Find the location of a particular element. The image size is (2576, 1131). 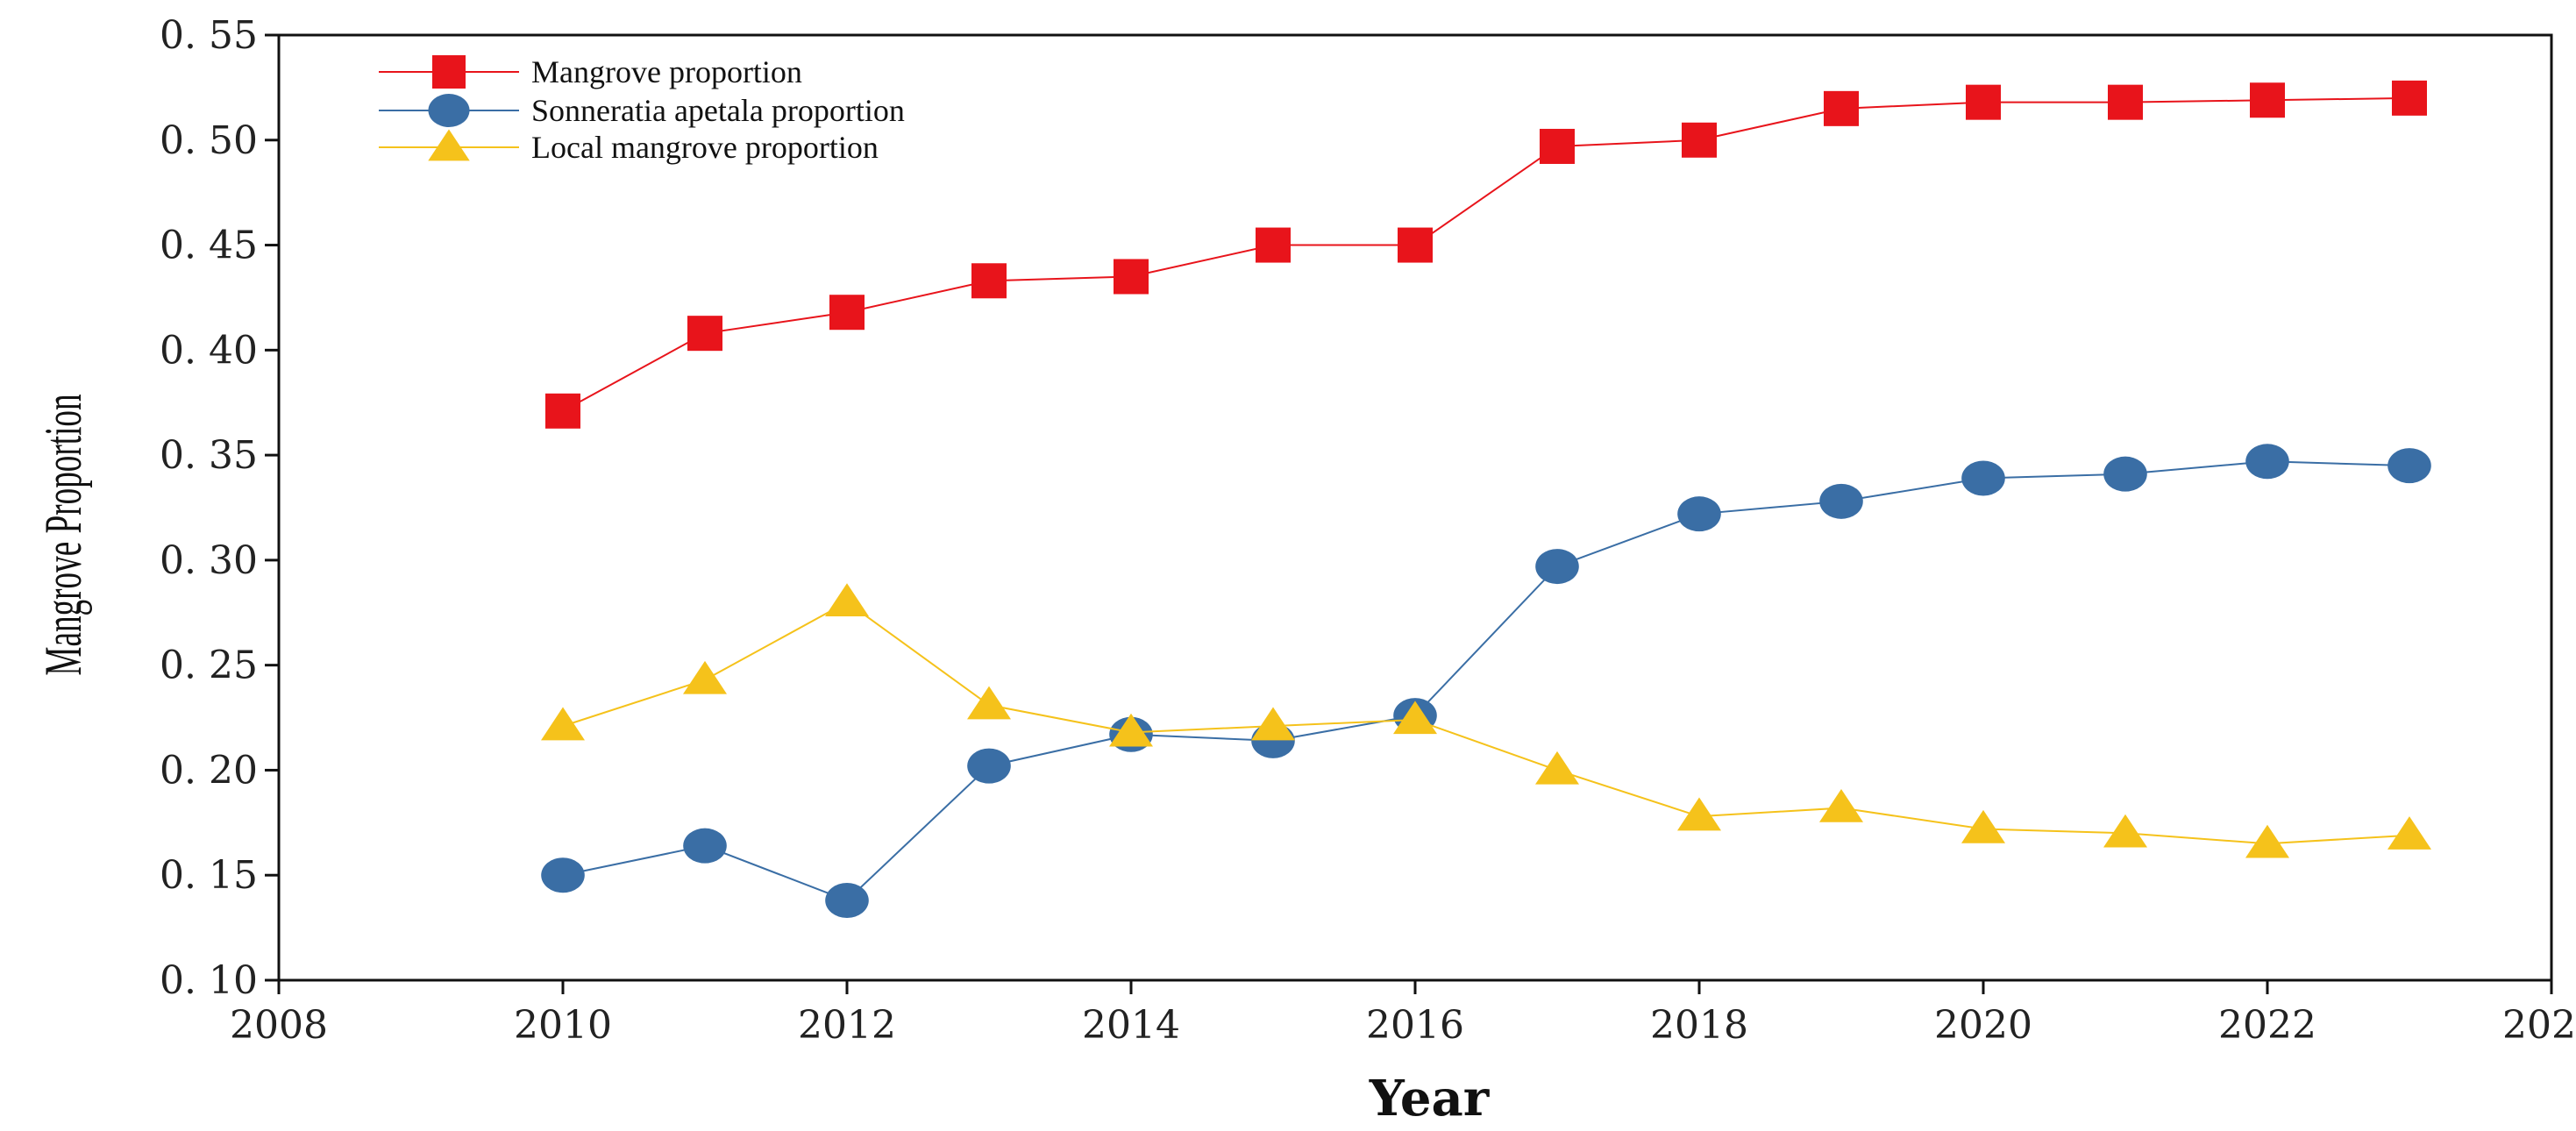

y-axis-title: Mangrove Proportion is located at coordinates (63, 534).